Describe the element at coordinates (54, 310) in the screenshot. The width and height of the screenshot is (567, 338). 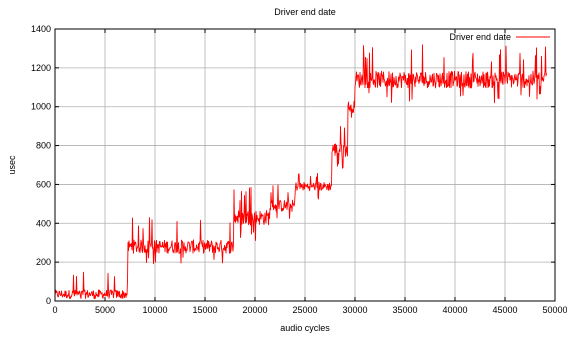
I see `x-tick-label: 0` at that location.